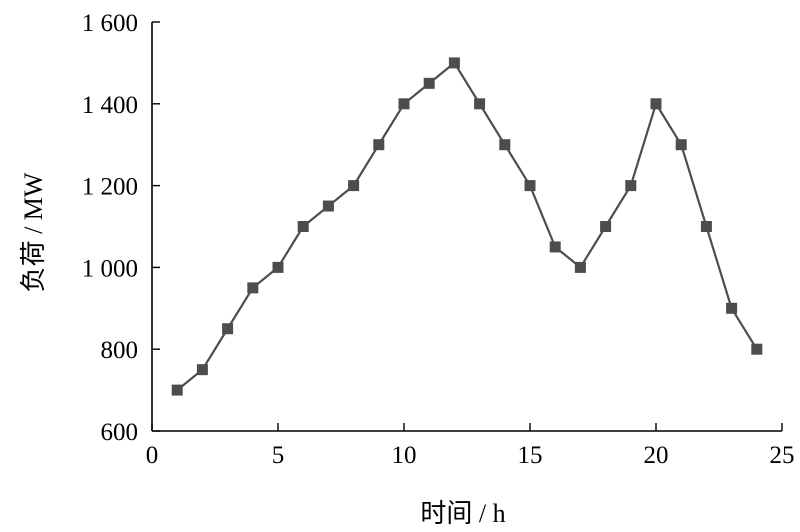 The width and height of the screenshot is (800, 532). Describe the element at coordinates (110, 23) in the screenshot. I see `y-tick-label: 1 600` at that location.